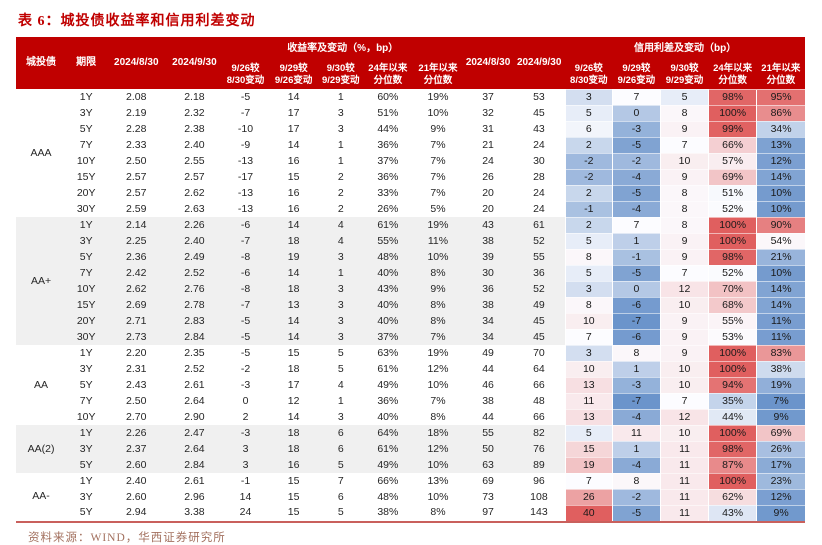  What do you see at coordinates (136, 225) in the screenshot?
I see `table-cell: 2.14` at bounding box center [136, 225].